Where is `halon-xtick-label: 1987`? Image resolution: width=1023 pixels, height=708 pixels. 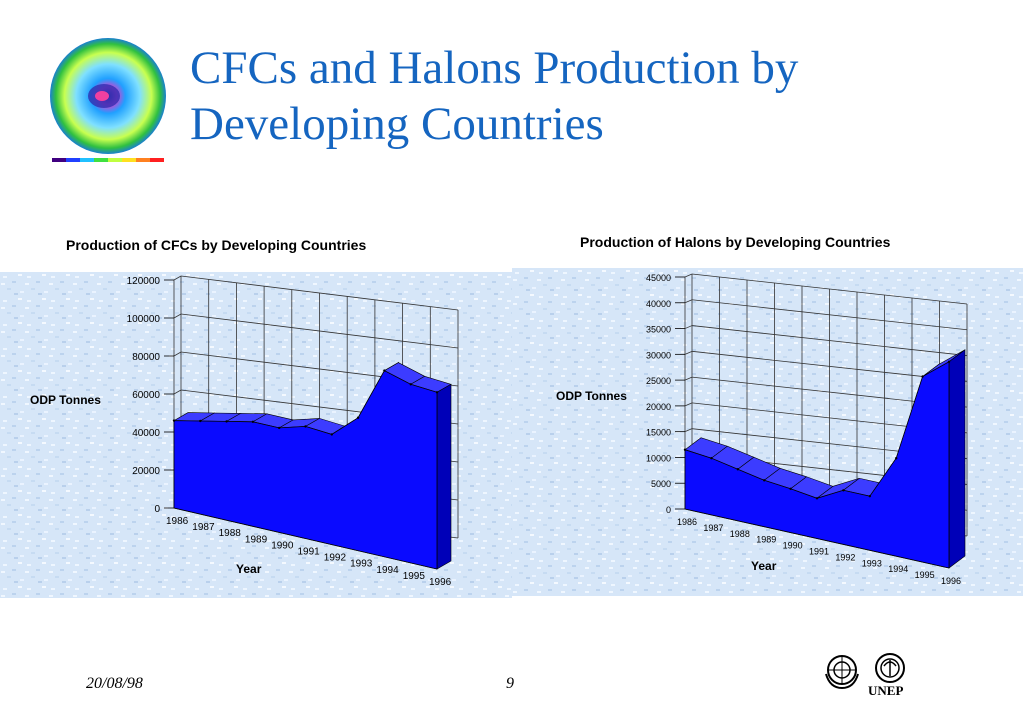 halon-xtick-label: 1987 is located at coordinates (713, 528).